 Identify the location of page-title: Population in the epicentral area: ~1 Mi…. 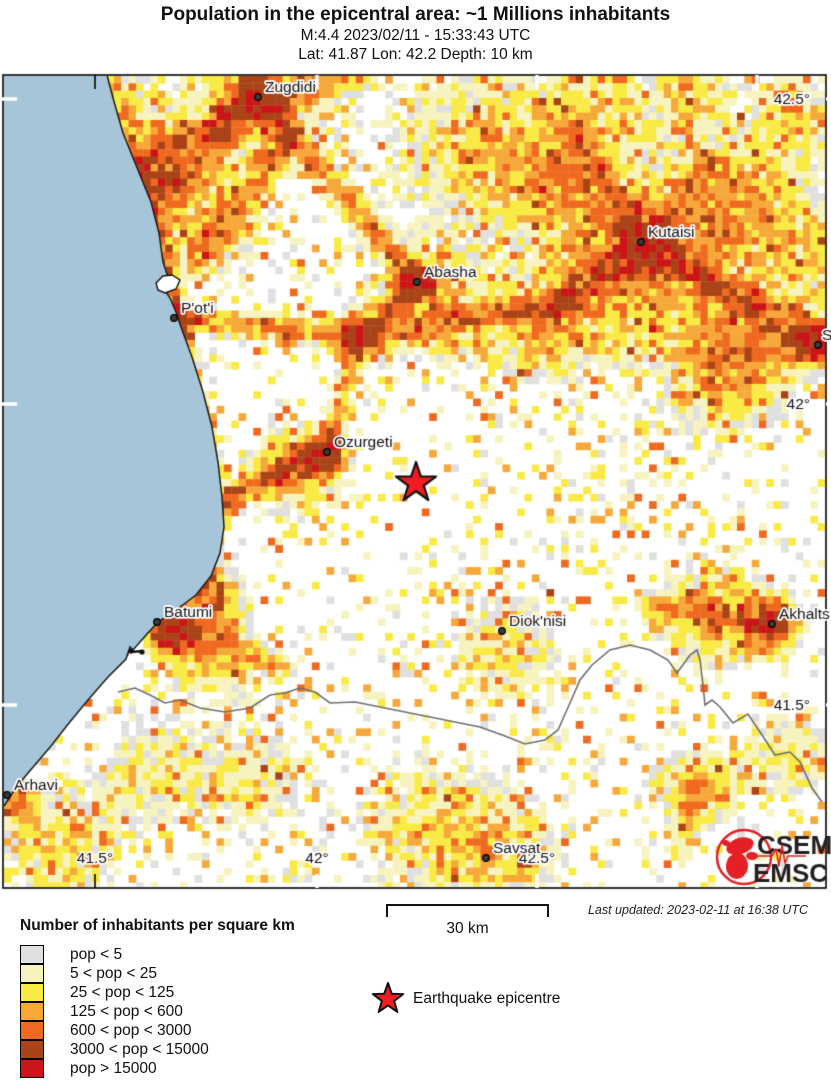
(415, 14).